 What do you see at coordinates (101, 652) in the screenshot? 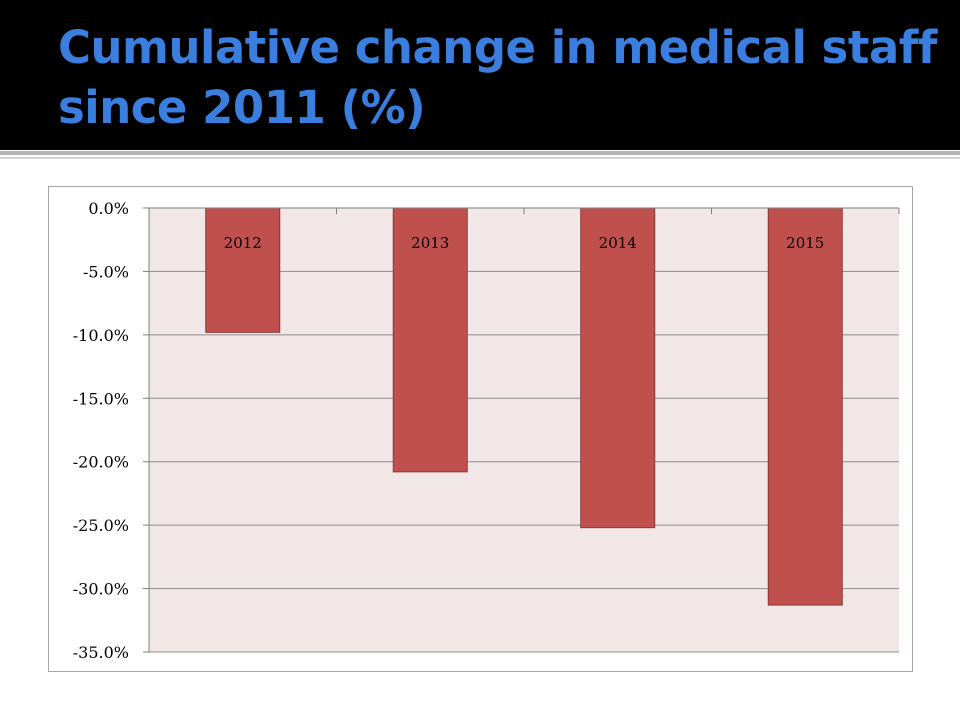
I see `y-tick-label: -35.0%` at bounding box center [101, 652].